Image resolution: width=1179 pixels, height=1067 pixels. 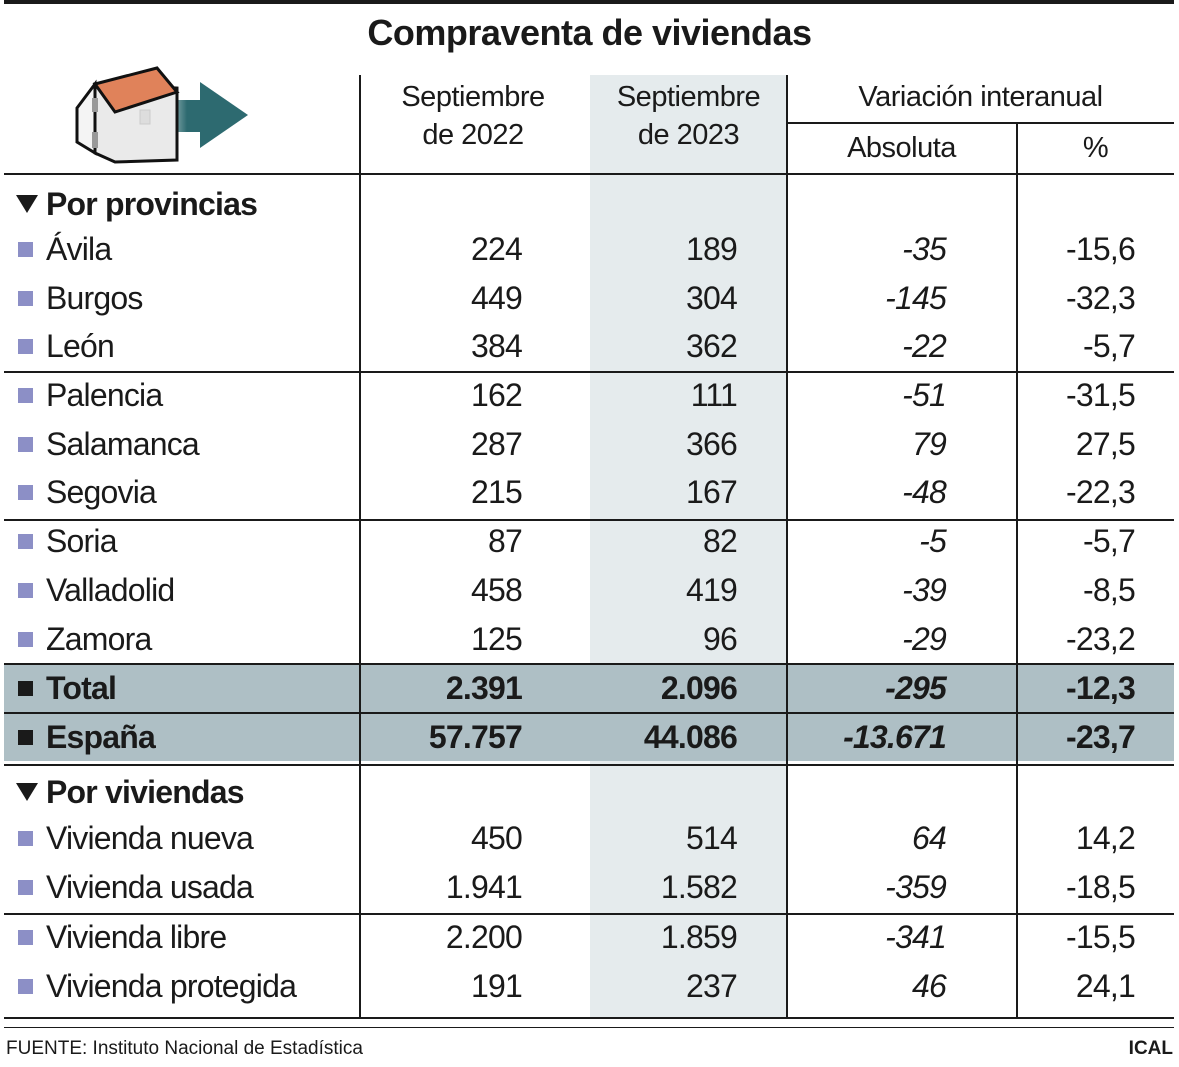 What do you see at coordinates (101, 737) in the screenshot?
I see `row-label: España` at bounding box center [101, 737].